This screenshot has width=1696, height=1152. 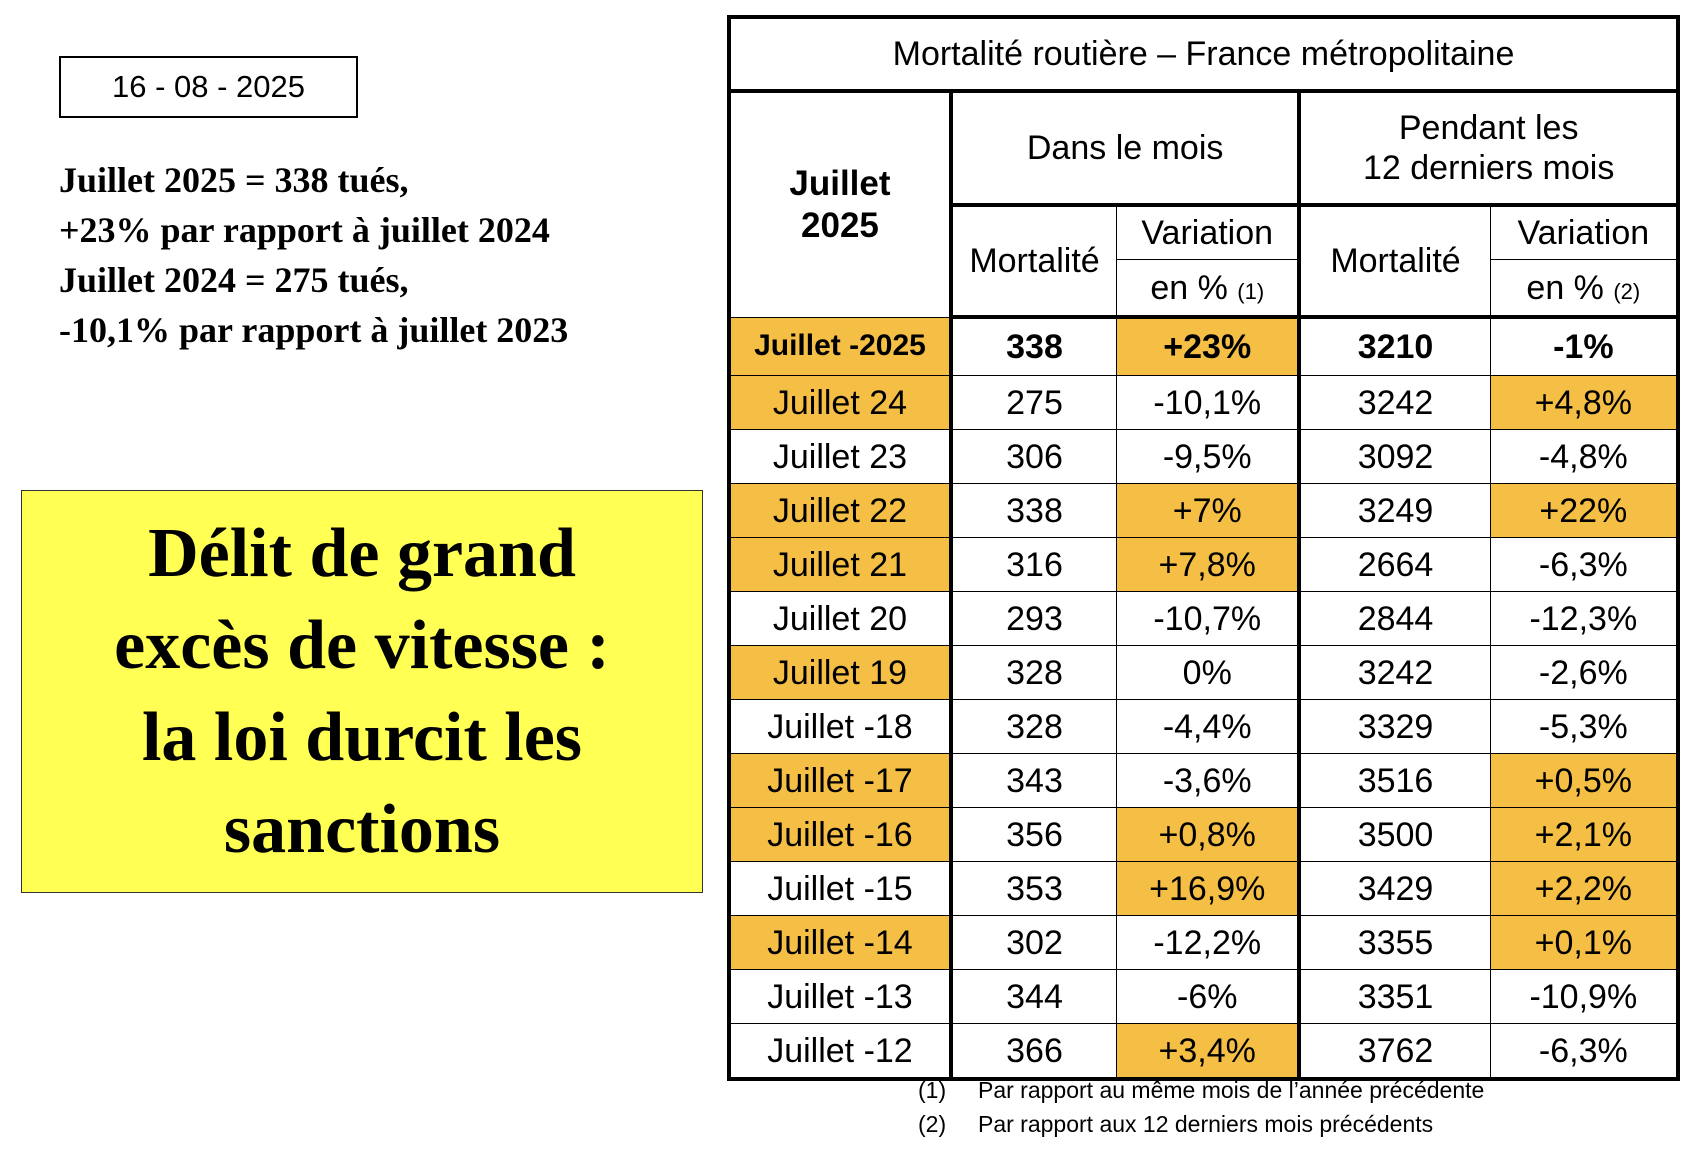 I want to click on col-header-en-pct: en % (1), so click(x=1209, y=289).